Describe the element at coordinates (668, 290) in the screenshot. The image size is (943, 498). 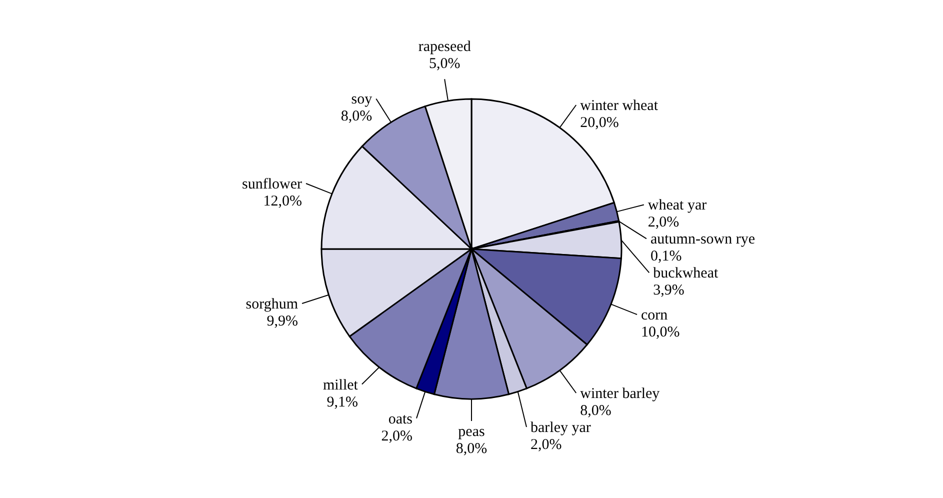
I see `data-label: 3,9%` at that location.